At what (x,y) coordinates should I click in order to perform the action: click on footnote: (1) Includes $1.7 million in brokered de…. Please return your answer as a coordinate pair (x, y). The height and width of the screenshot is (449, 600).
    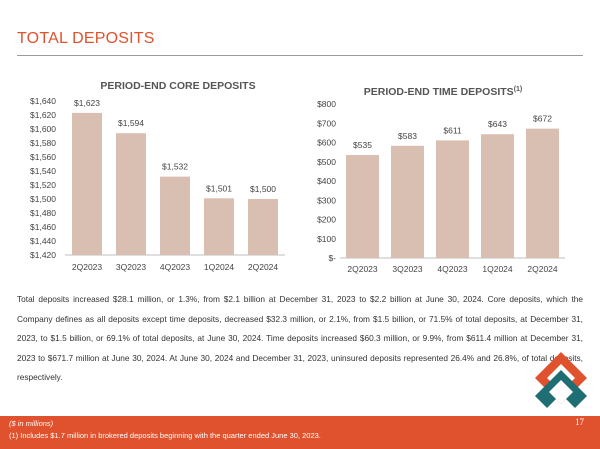
    Looking at the image, I should click on (165, 435).